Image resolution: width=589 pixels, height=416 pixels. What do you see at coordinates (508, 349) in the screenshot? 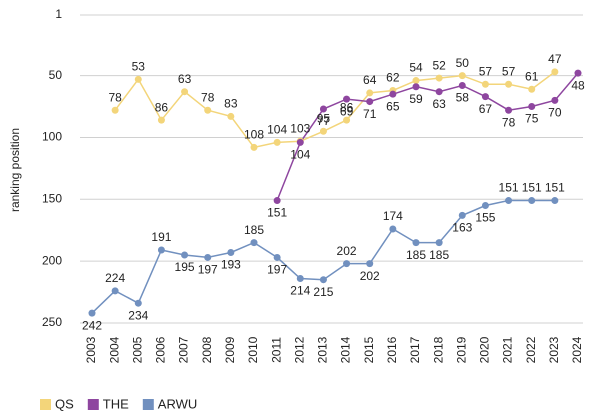
I see `x-tick-label: 2021` at bounding box center [508, 349].